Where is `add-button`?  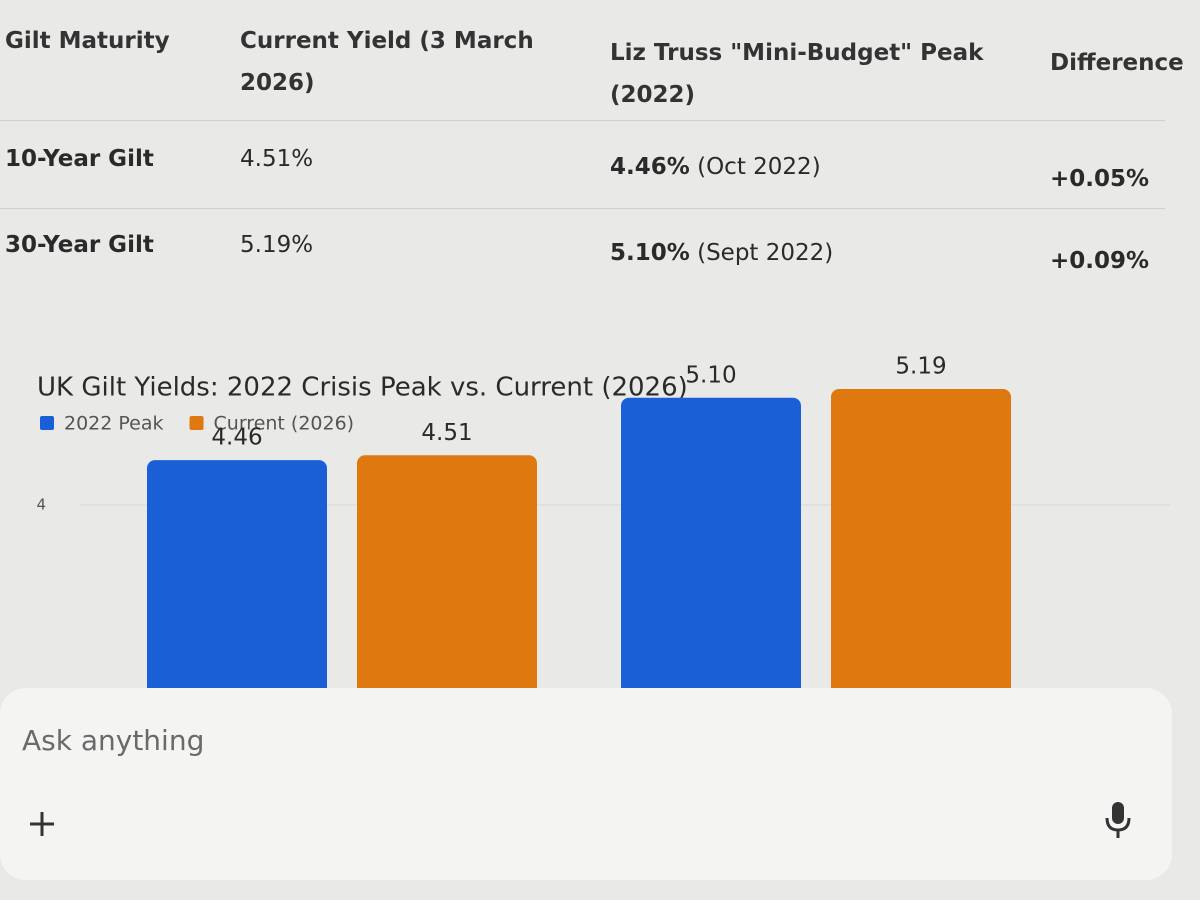
add-button is located at coordinates (42, 824).